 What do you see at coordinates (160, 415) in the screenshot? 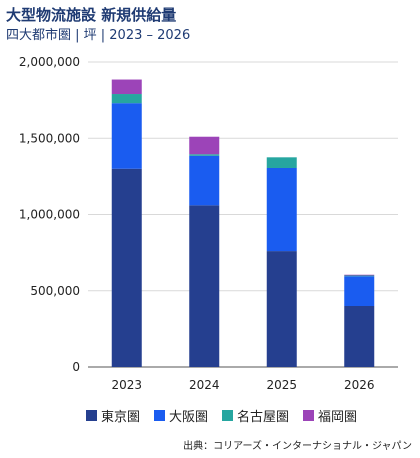
I see `legend-swatch-osaka` at bounding box center [160, 415].